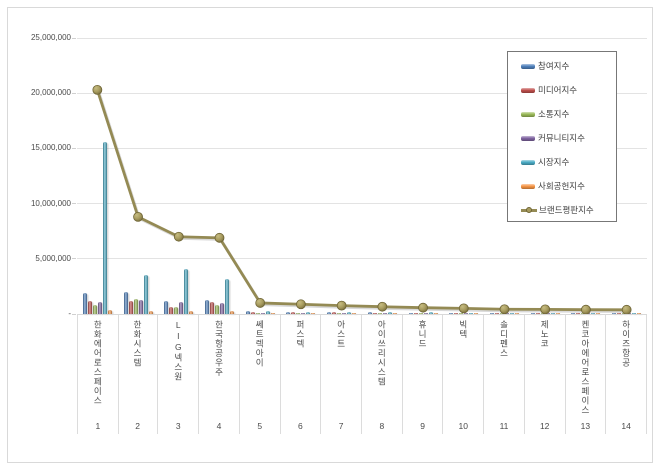  I want to click on category-label: 빅텍, so click(463, 329).